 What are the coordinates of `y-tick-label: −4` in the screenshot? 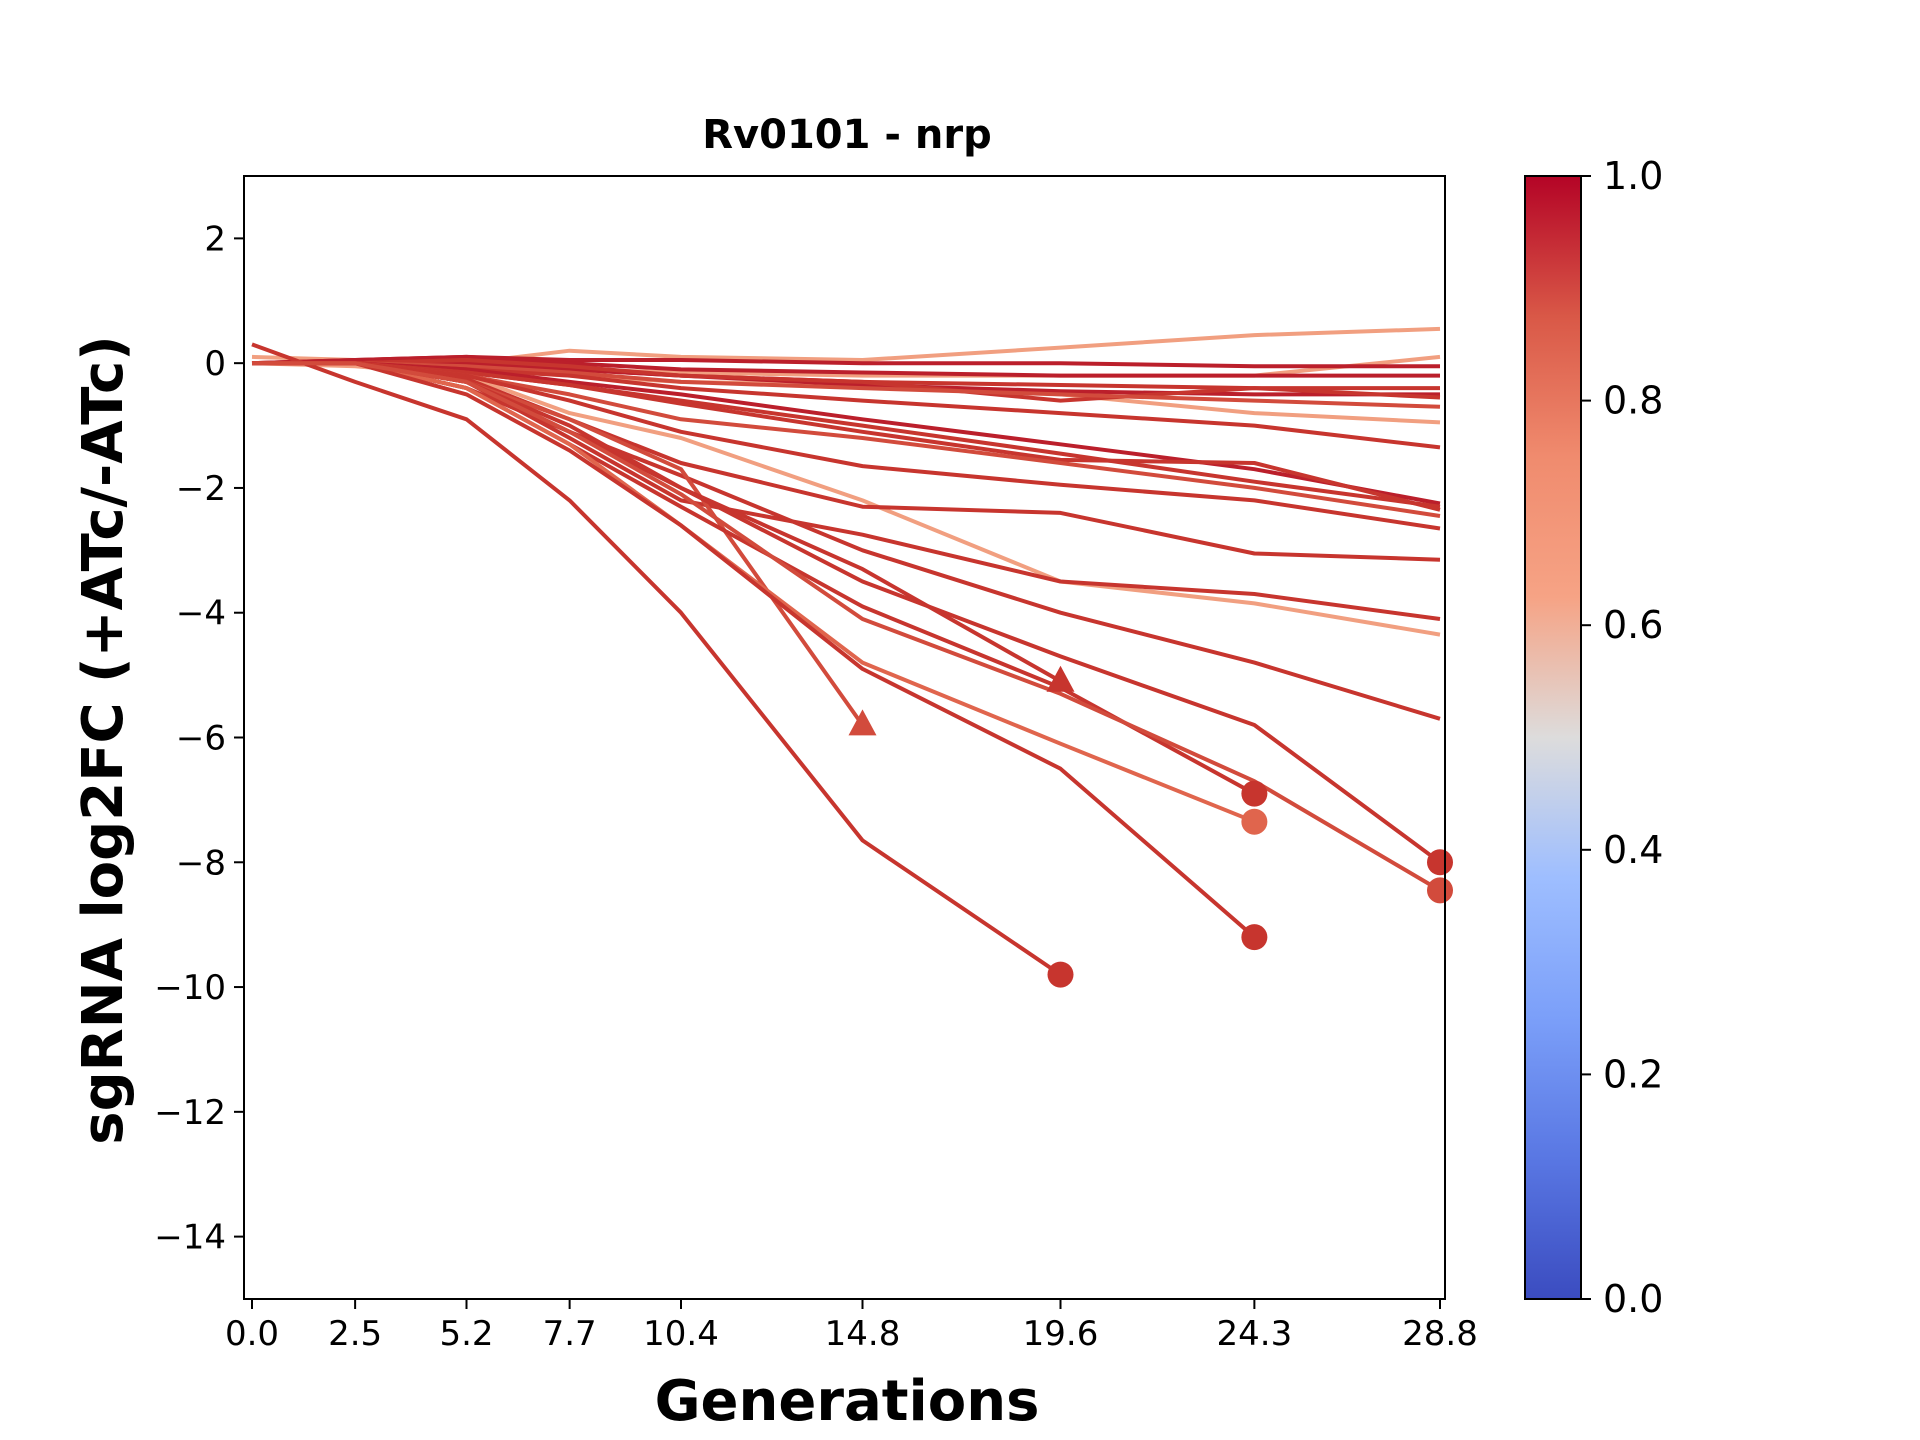 It's located at (201, 614).